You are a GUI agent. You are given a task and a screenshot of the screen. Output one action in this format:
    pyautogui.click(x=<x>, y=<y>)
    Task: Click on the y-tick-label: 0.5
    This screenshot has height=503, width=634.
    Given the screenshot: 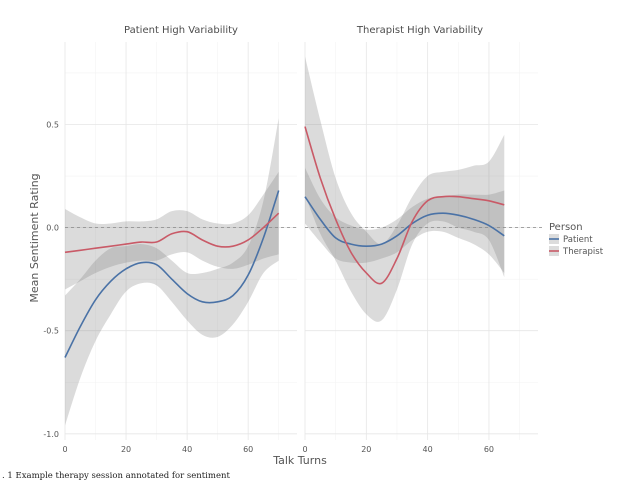 What is the action you would take?
    pyautogui.click(x=52, y=124)
    